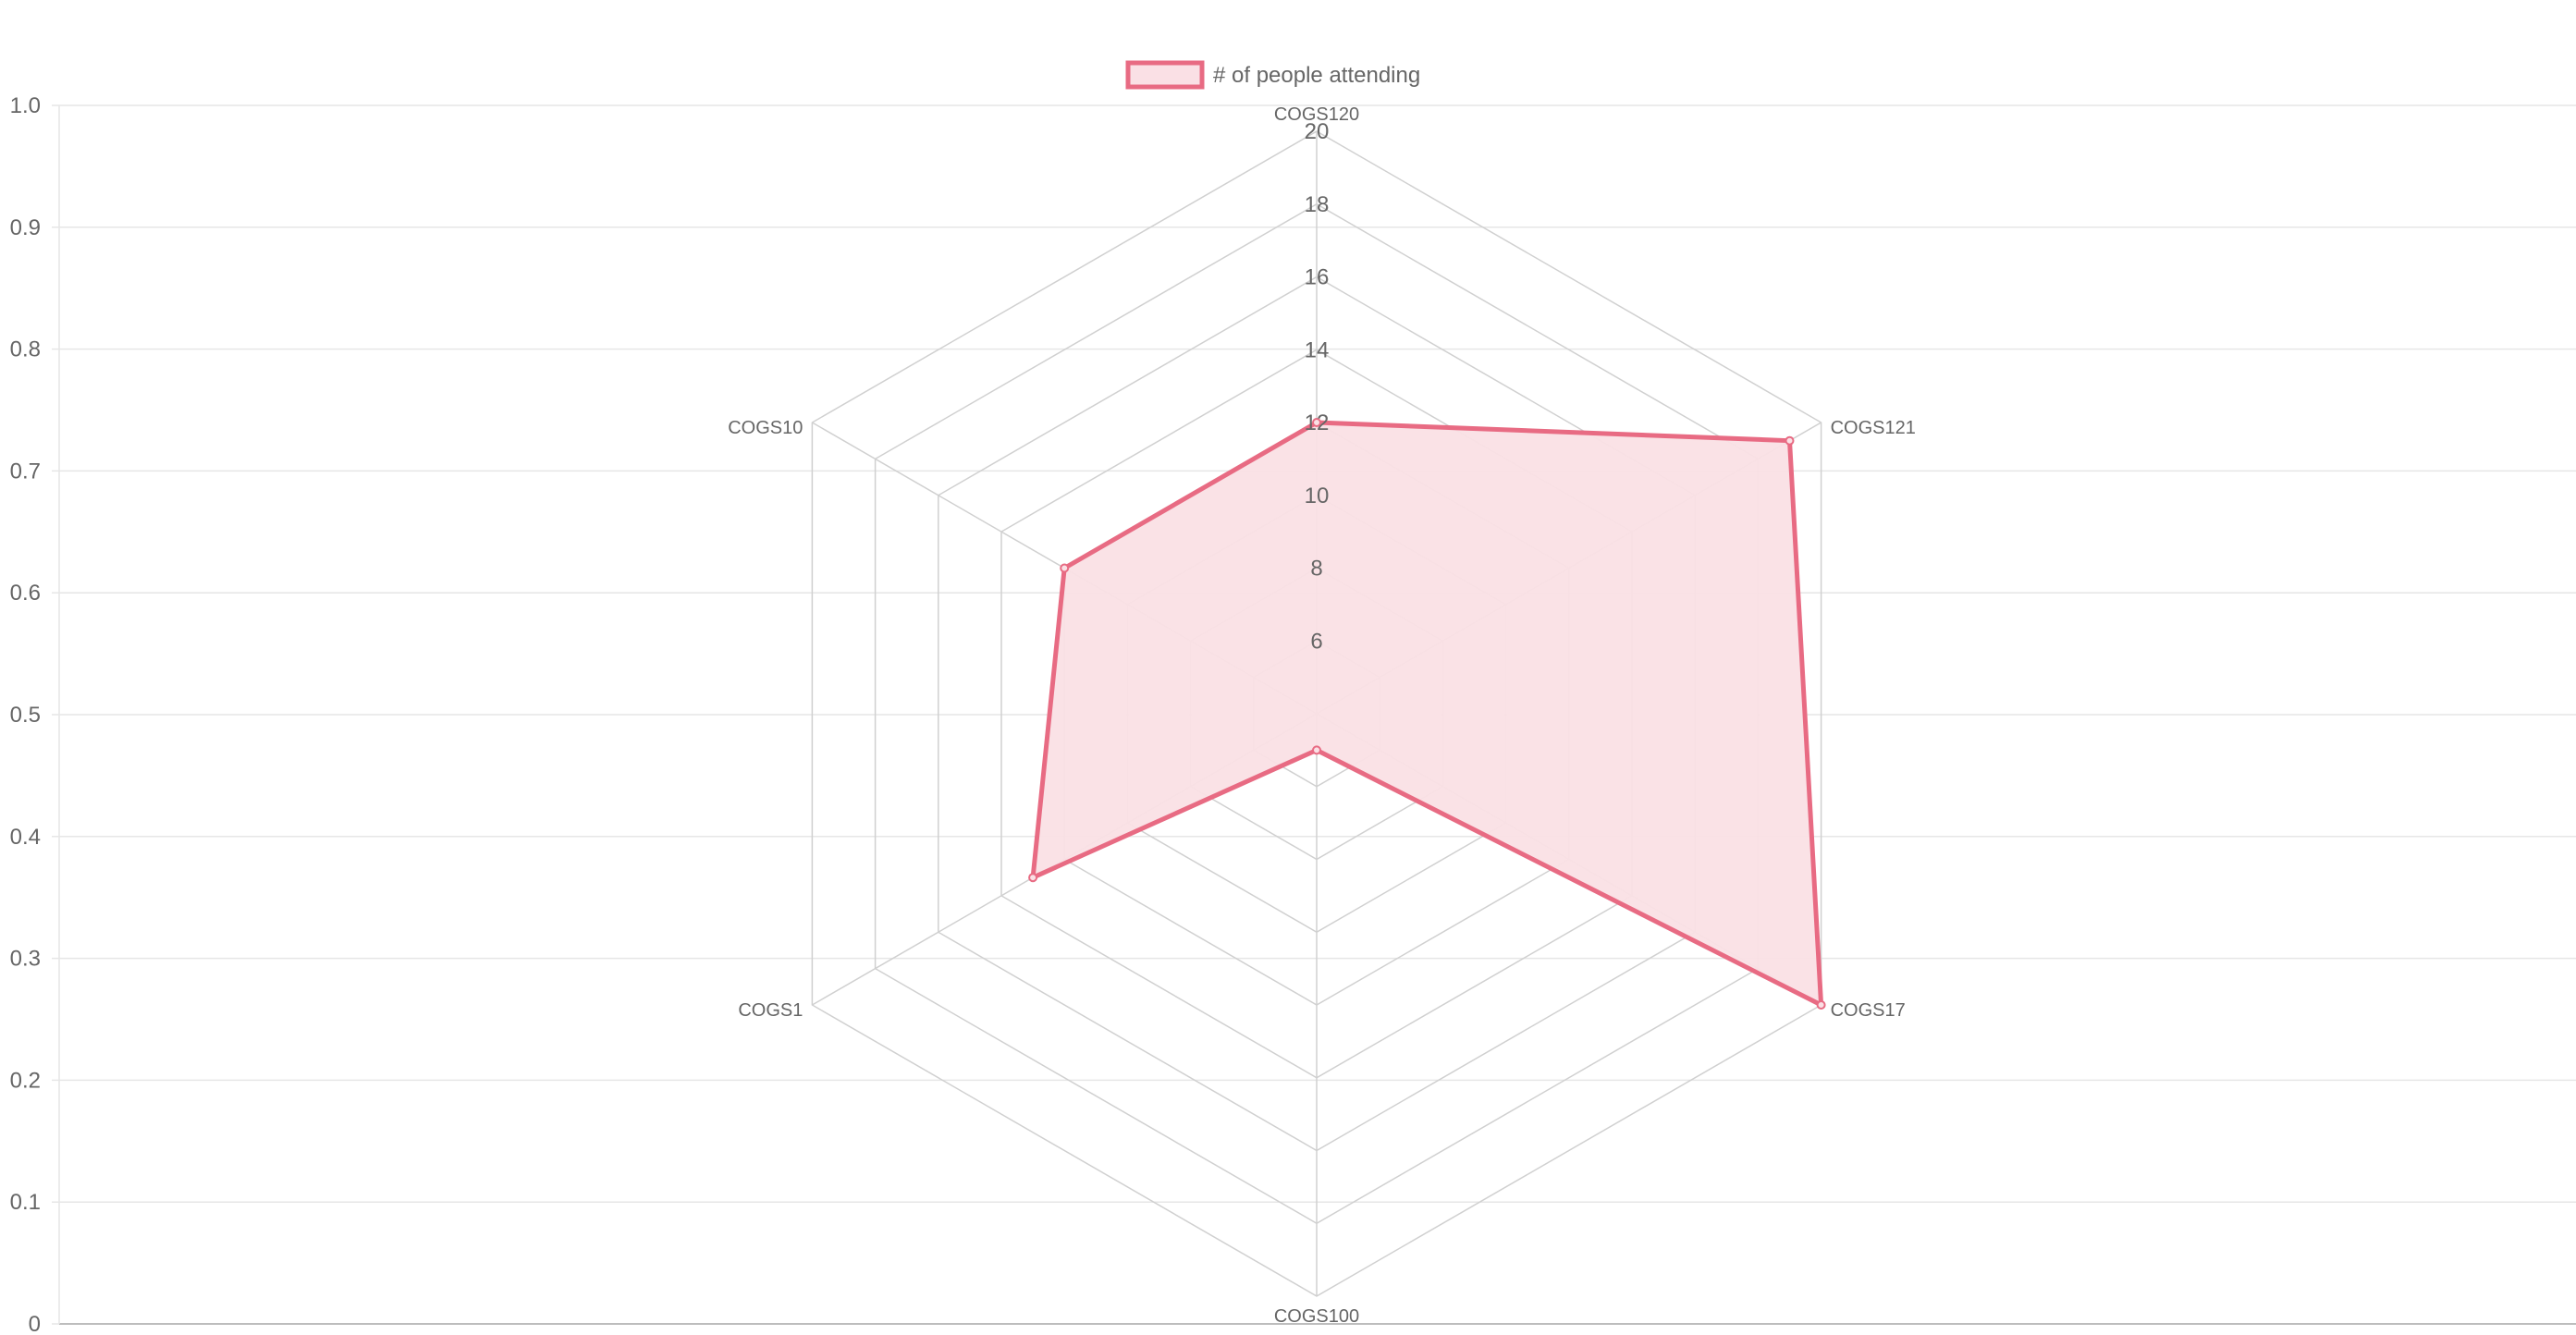  Describe the element at coordinates (25, 349) in the screenshot. I see `y-tick-label: 0.8` at that location.